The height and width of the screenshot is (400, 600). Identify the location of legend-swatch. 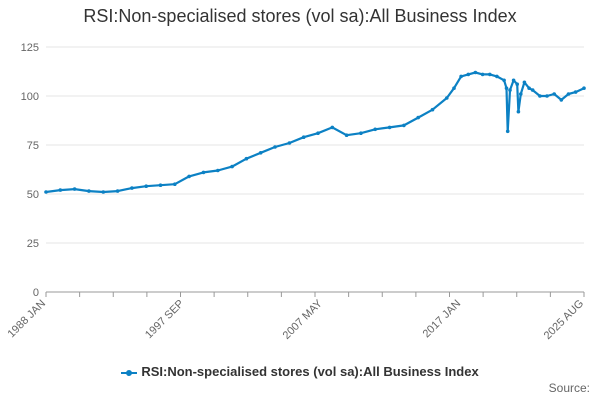
(129, 372).